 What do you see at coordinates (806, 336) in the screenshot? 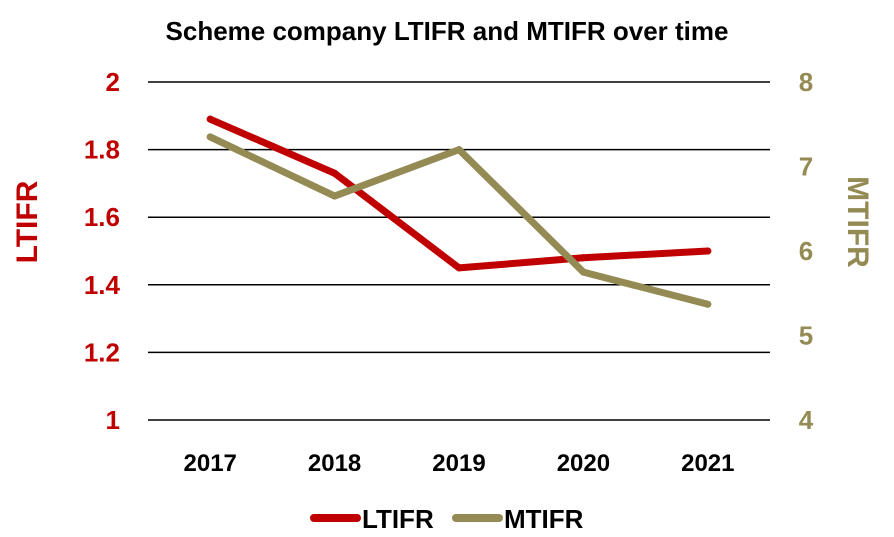
I see `right-tick-label: 5` at bounding box center [806, 336].